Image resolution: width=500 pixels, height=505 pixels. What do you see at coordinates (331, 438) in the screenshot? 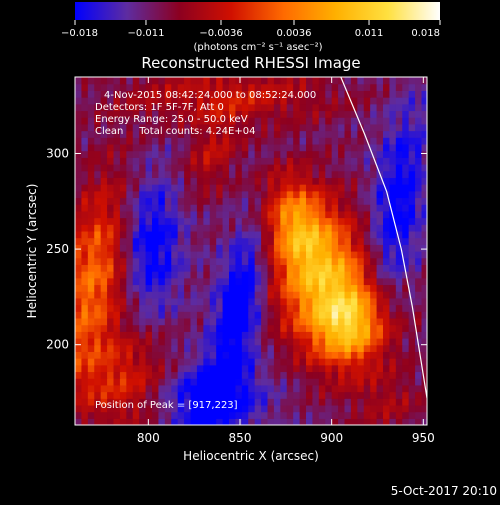
I see `x-tick-label: 900` at bounding box center [331, 438].